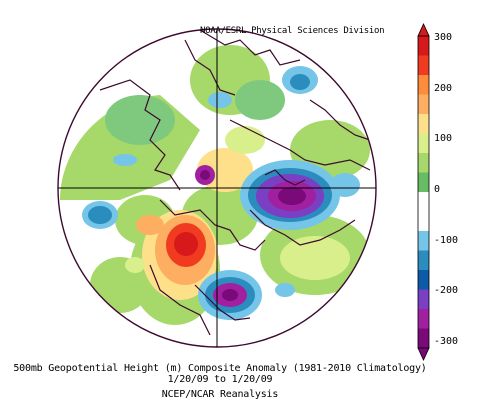  I want to click on colorbar, so click(423, 192).